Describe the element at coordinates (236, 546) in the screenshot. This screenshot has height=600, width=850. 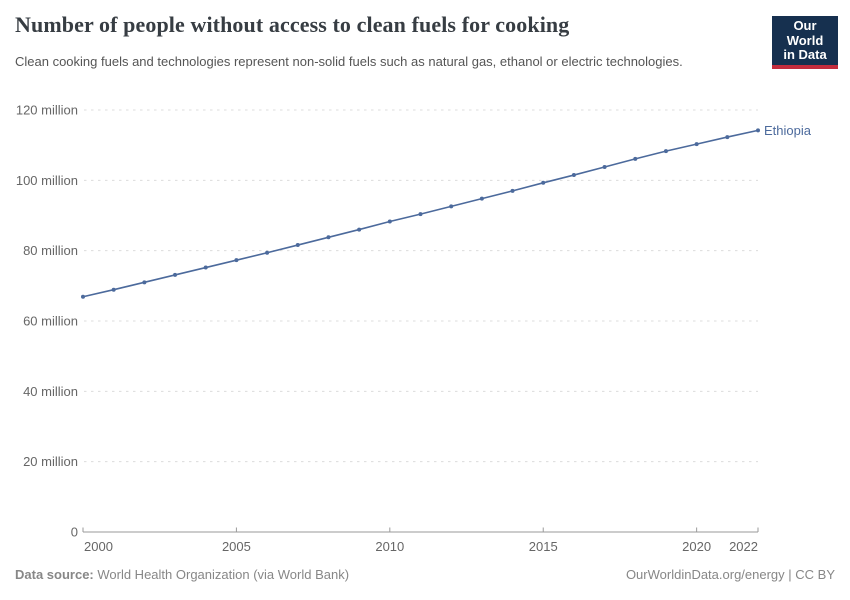
I see `x-axis-tick-label: 2005` at that location.